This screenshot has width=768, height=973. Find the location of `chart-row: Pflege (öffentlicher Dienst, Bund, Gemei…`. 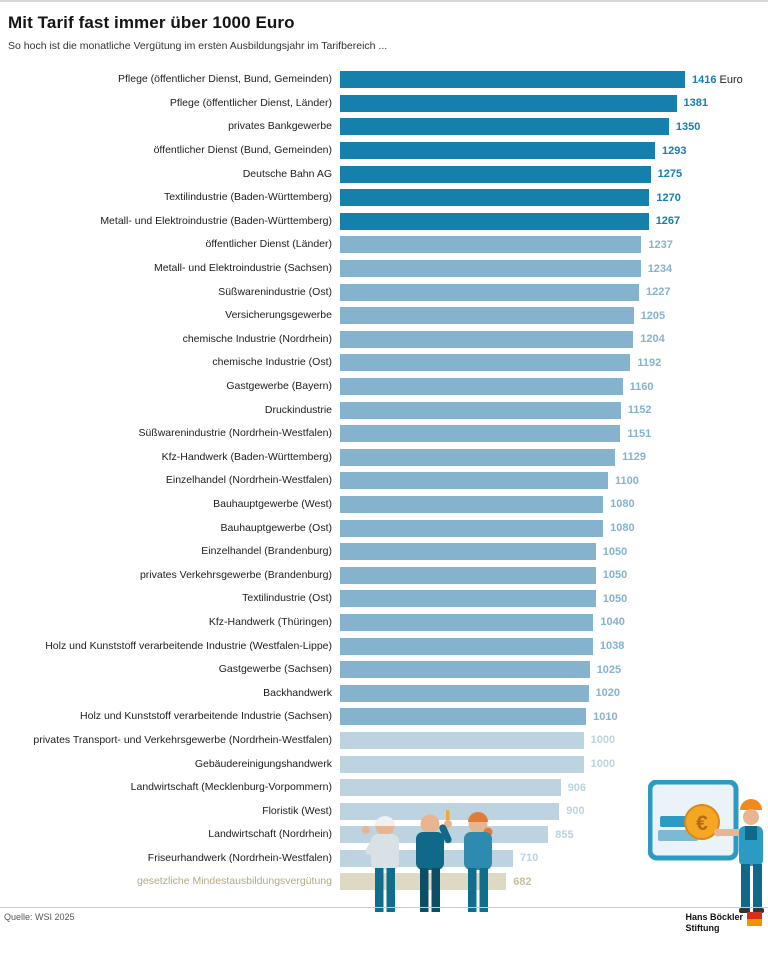

chart-row: Pflege (öffentlicher Dienst, Bund, Gemei… is located at coordinates (384, 80).